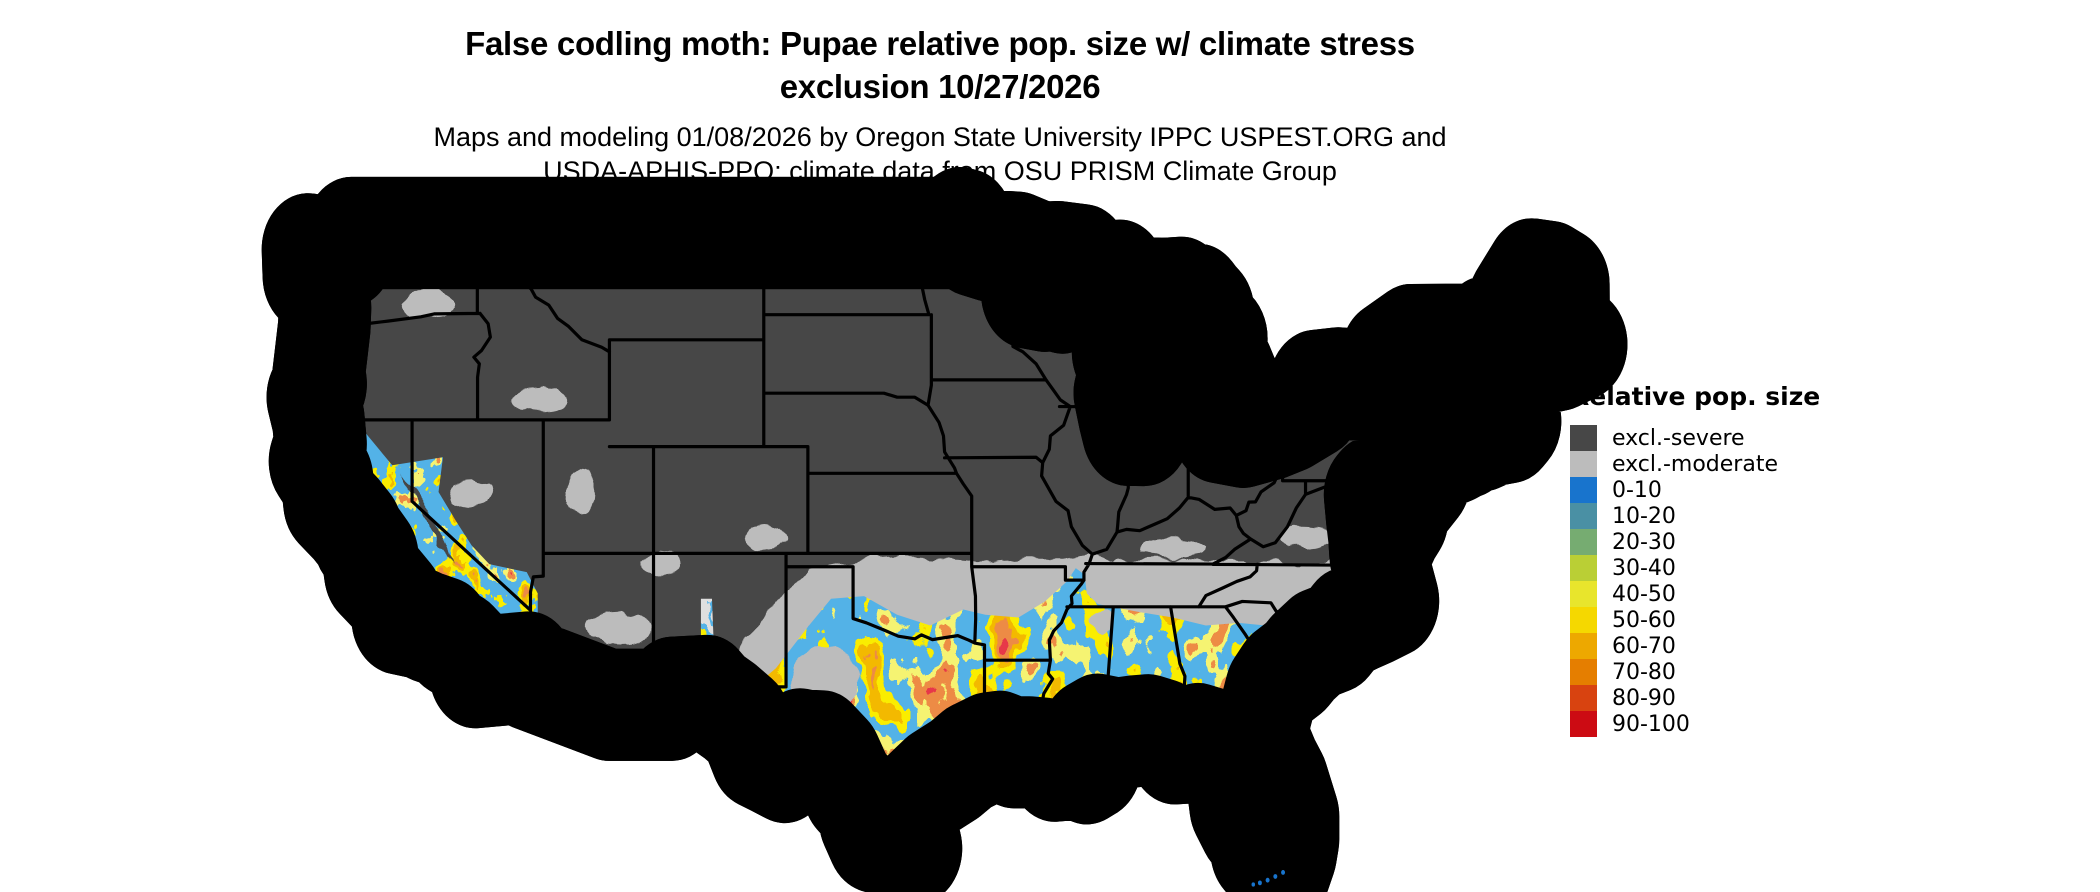 The width and height of the screenshot is (2100, 892). I want to click on legend-item: 30-40, so click(1695, 568).